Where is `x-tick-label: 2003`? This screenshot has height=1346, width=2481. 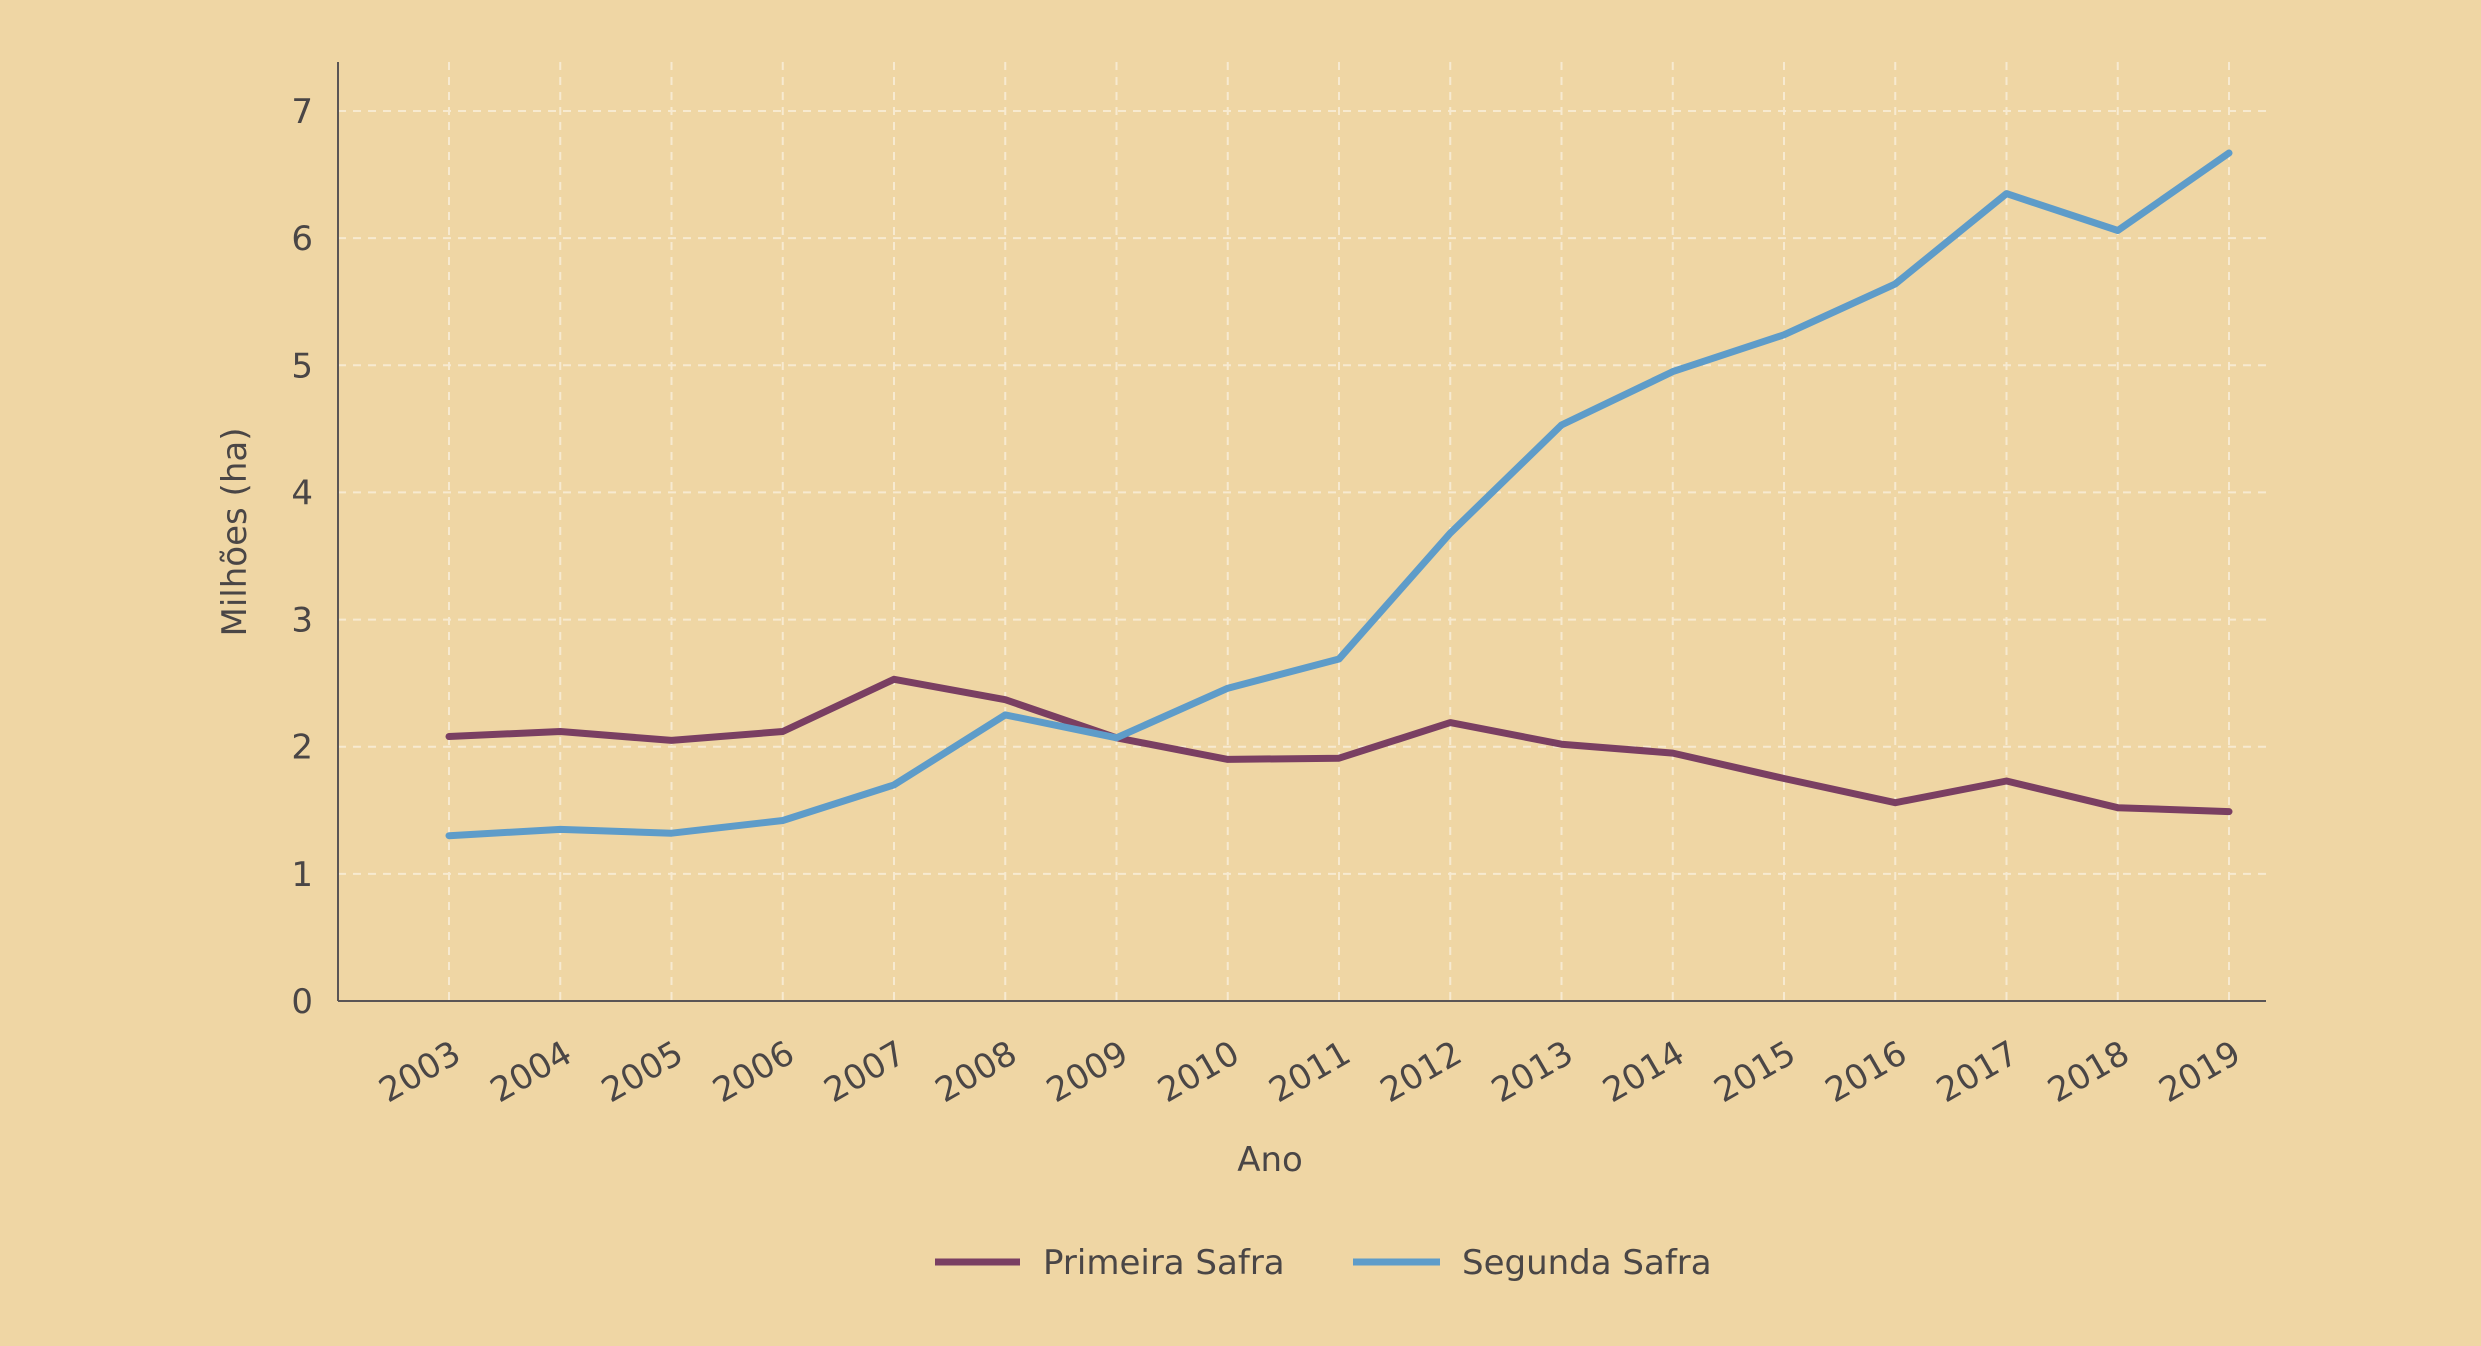
x-tick-label: 2003 is located at coordinates (420, 1072).